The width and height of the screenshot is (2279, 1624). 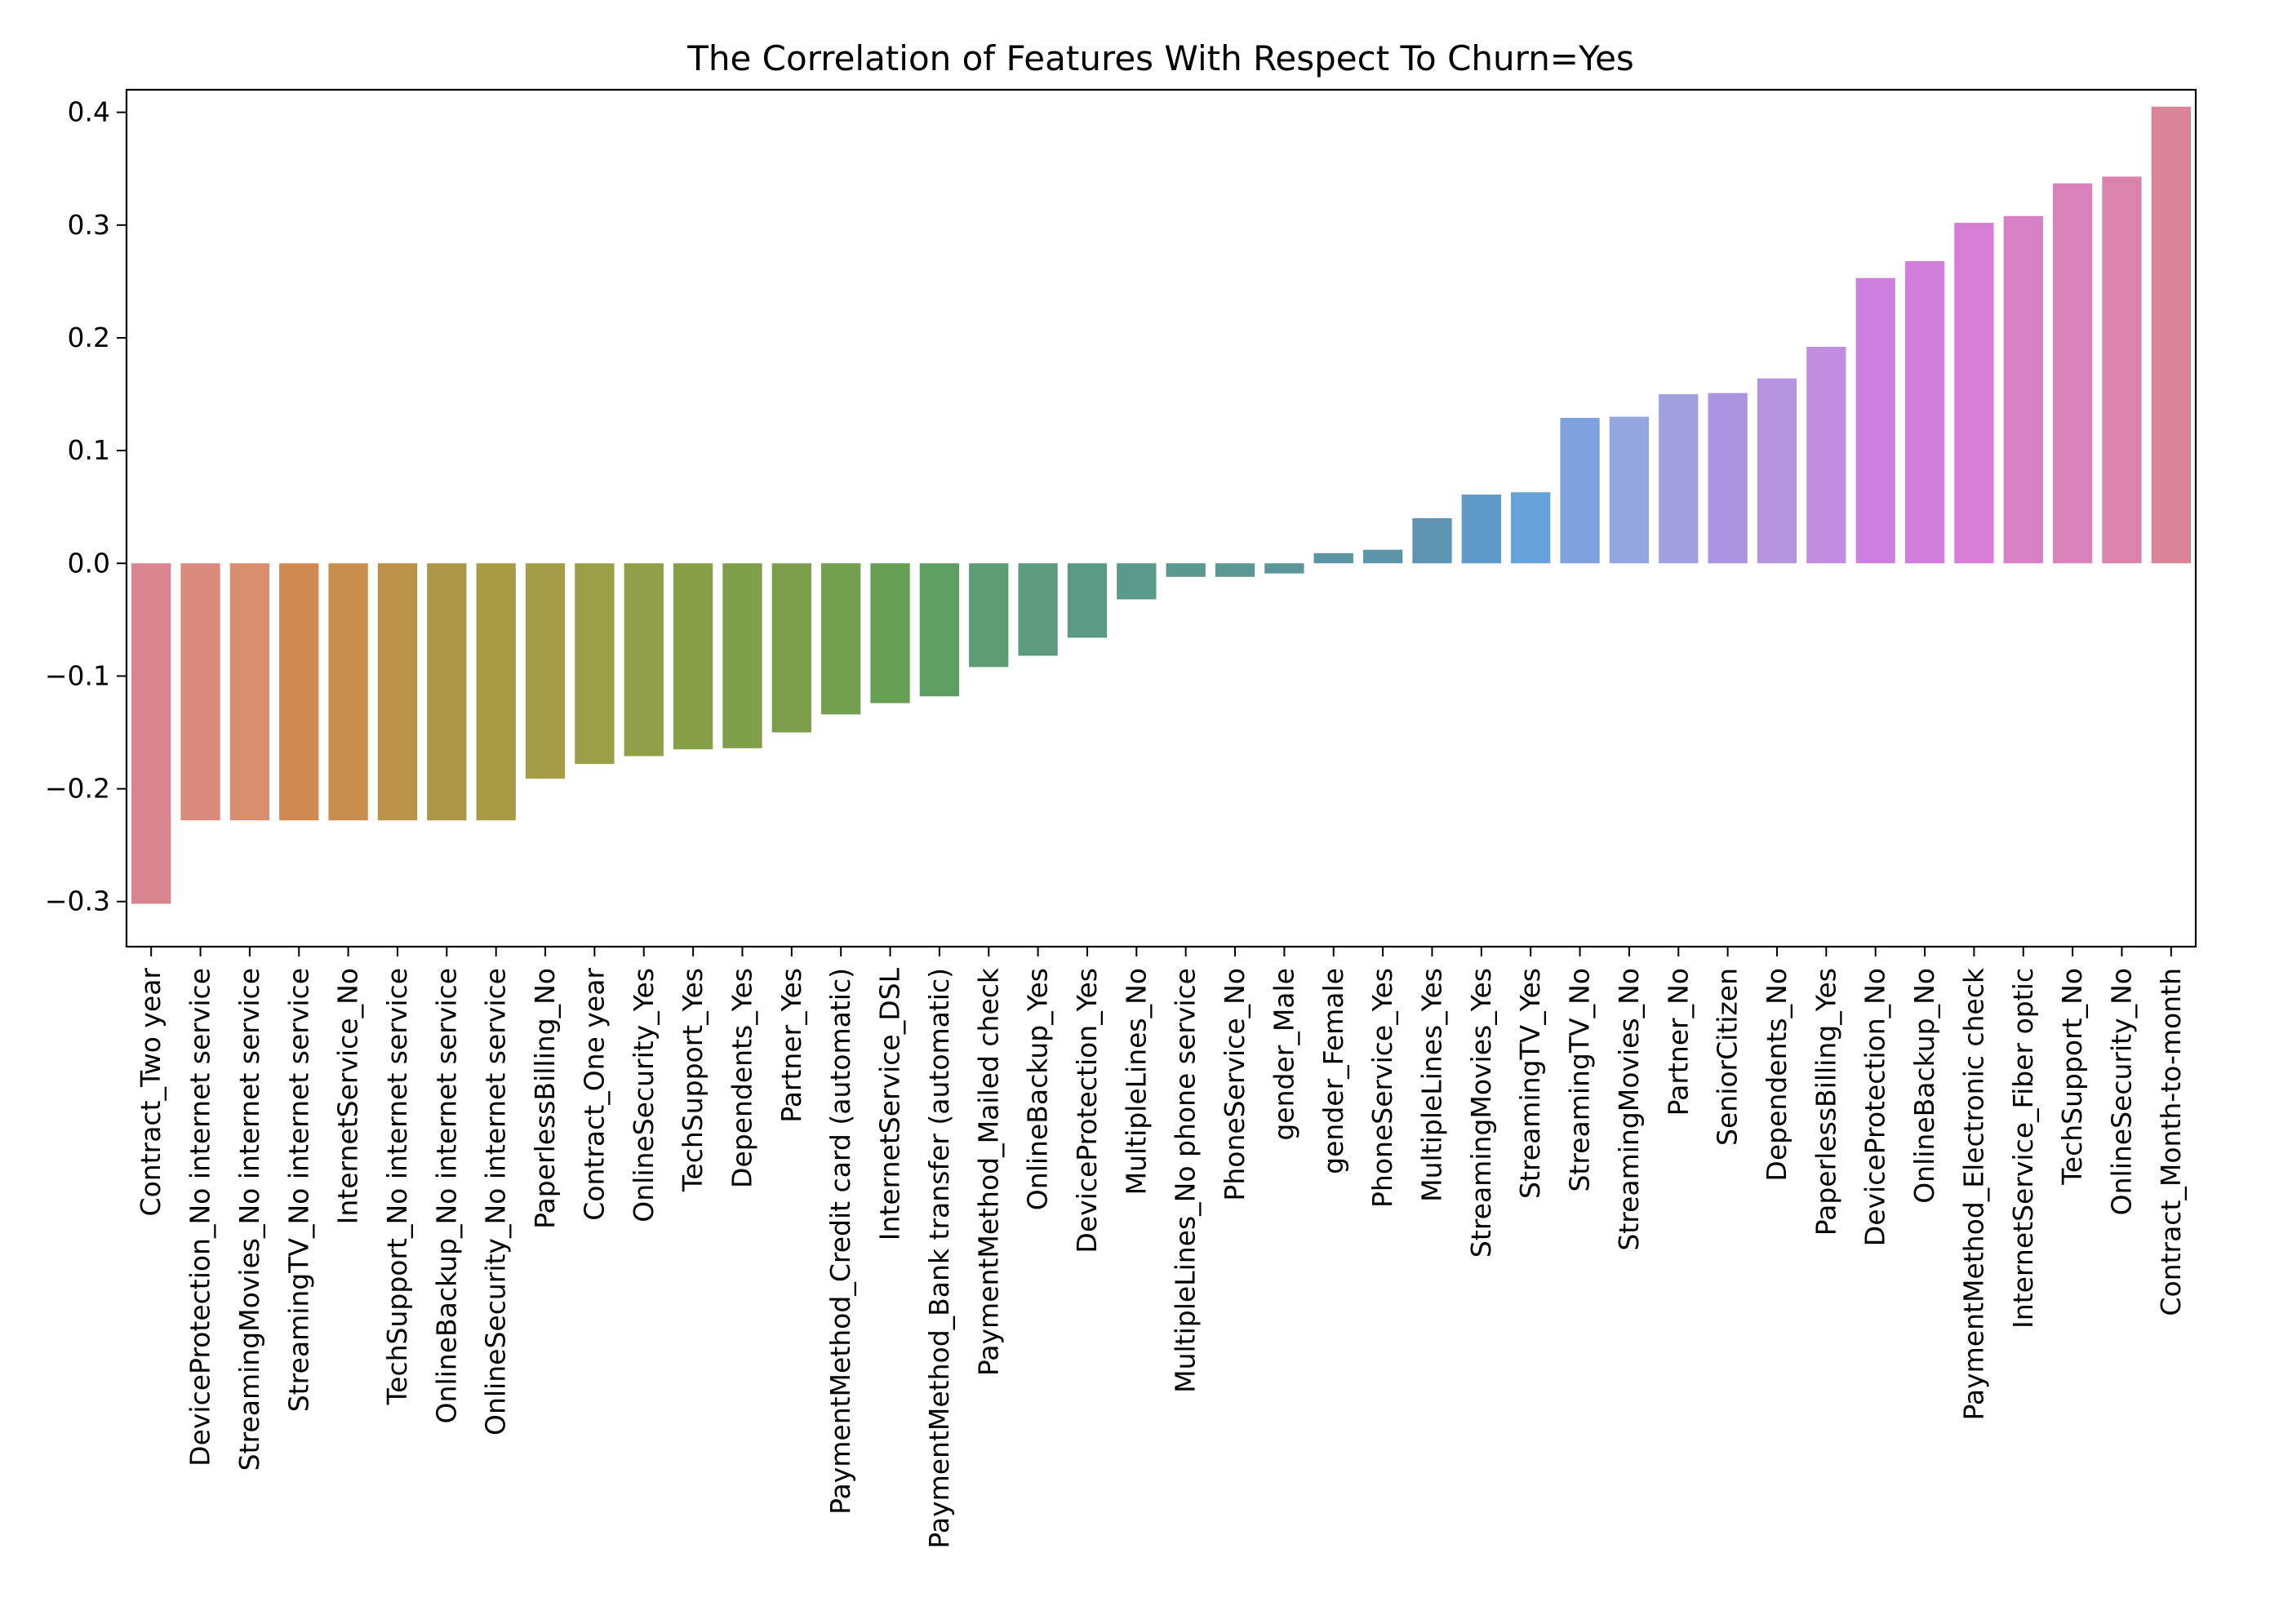 I want to click on y-tick-label: 0.0, so click(x=89, y=563).